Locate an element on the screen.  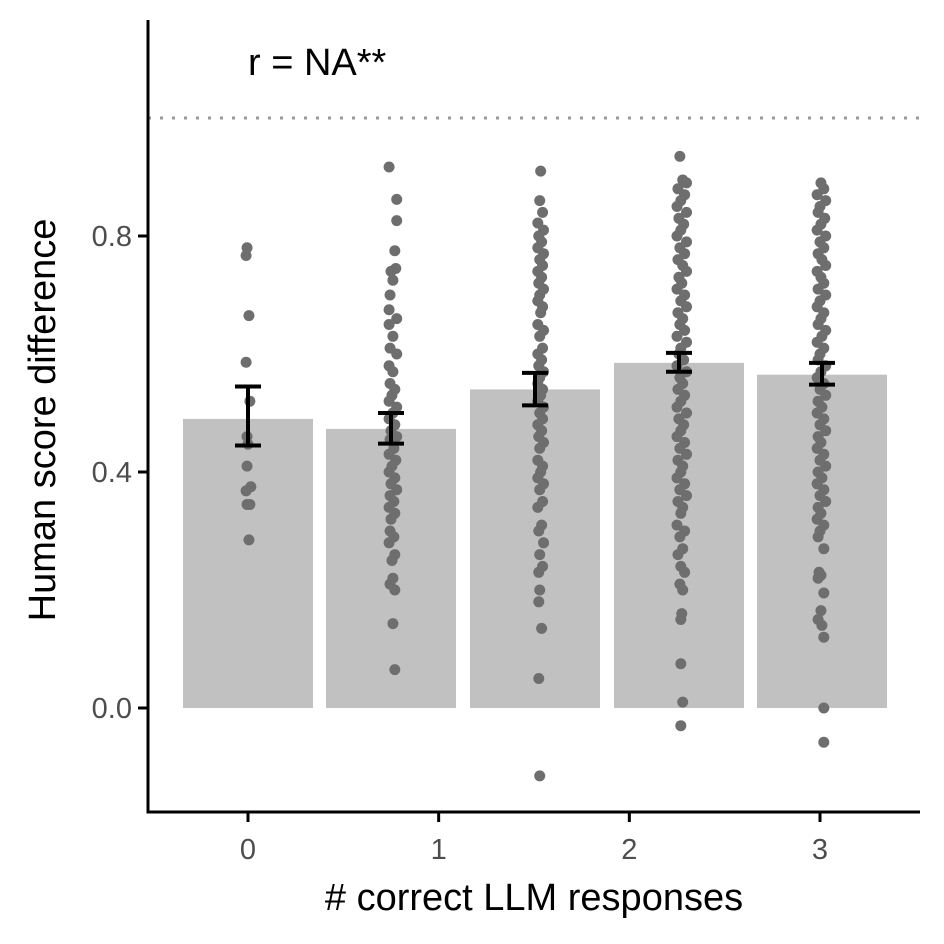
correlation-annotation: r = NA** is located at coordinates (317, 63).